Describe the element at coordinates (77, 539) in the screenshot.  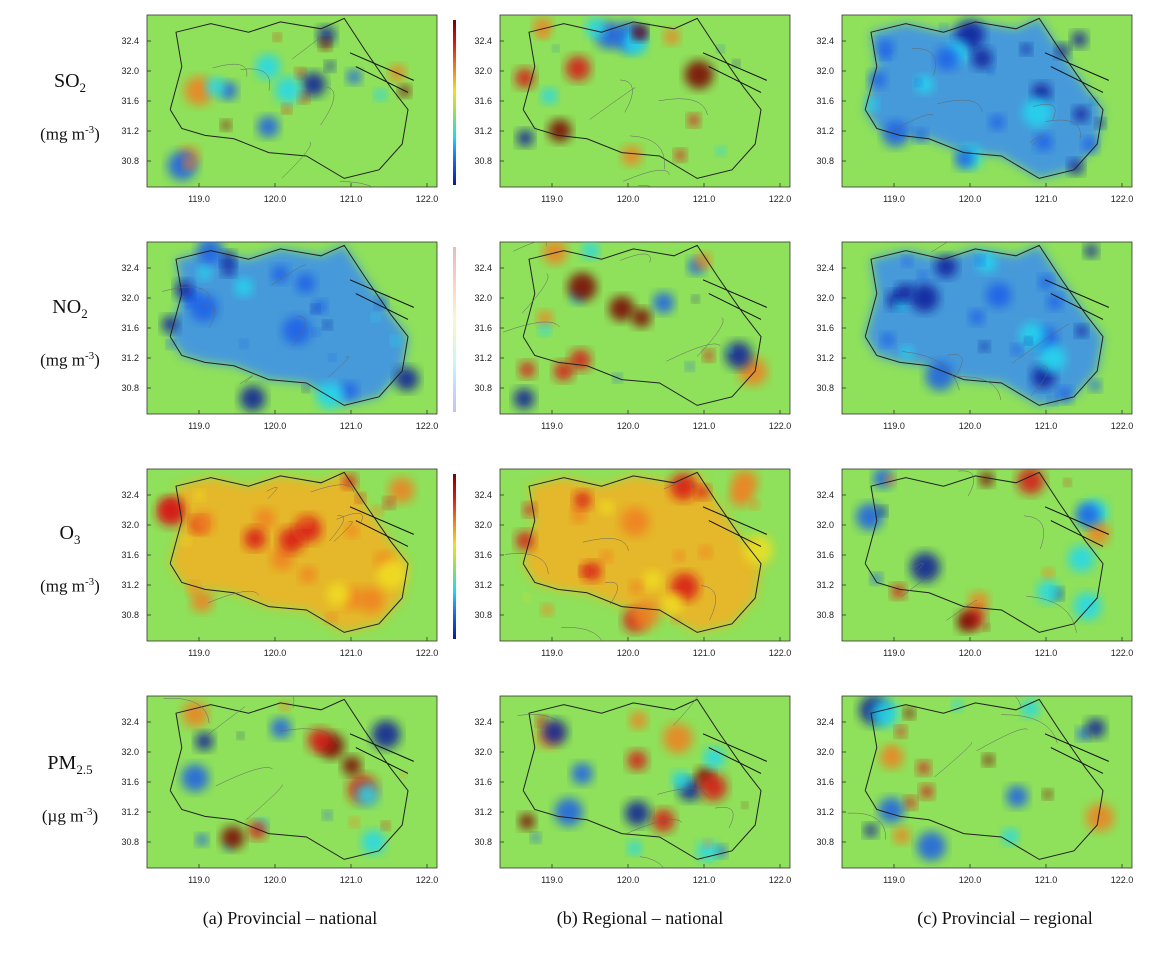
I see `species-subscript: 3` at that location.